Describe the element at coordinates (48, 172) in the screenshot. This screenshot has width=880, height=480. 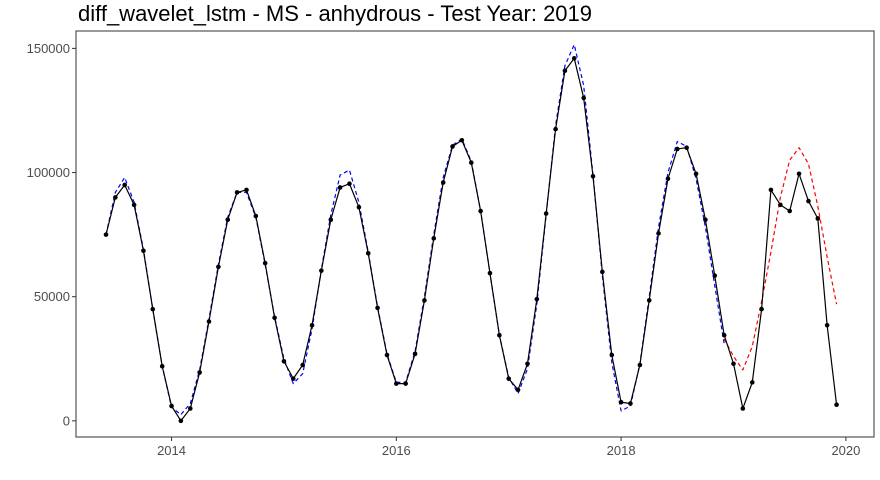
I see `y-tick-label: 100000` at that location.